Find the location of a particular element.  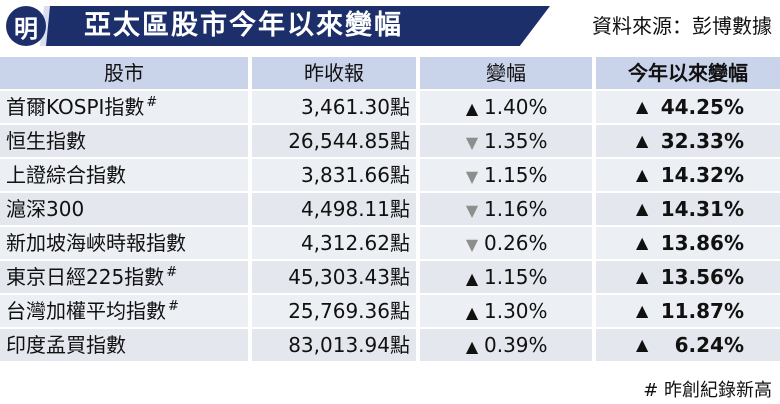

ytd-change: 13.86% is located at coordinates (702, 243).